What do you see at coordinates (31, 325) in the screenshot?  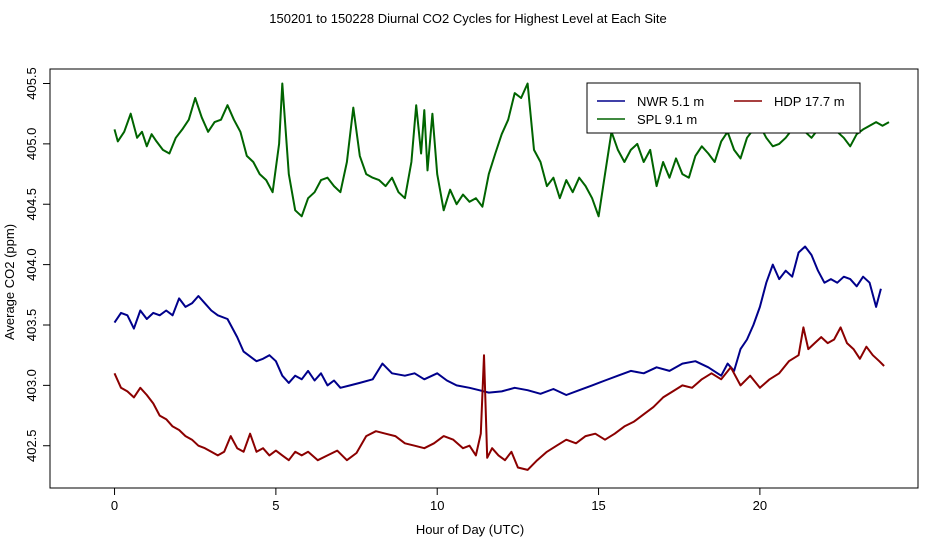 I see `y-tick-label: 403.5` at bounding box center [31, 325].